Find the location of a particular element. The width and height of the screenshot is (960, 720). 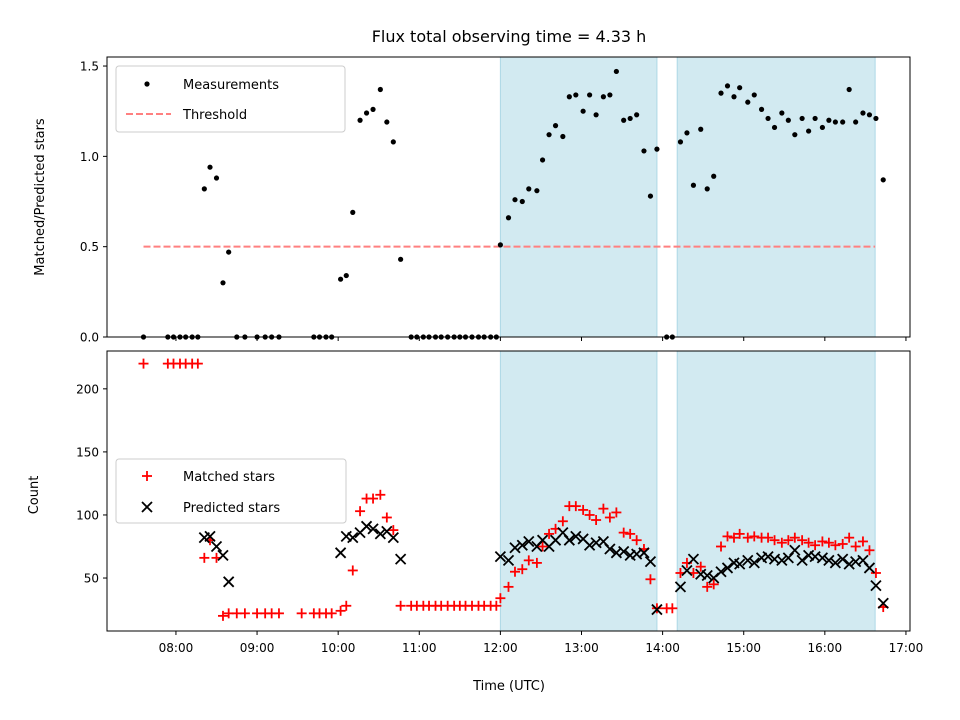

bottom-xtick-label: 15:00 is located at coordinates (743, 648).